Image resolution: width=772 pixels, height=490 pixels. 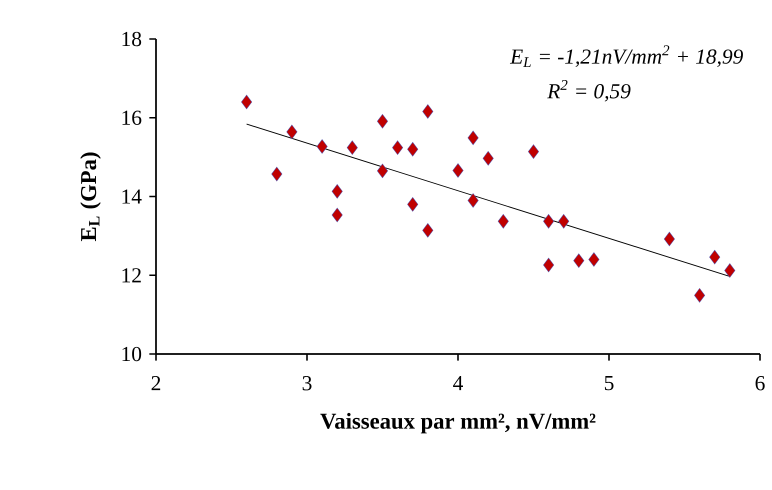 I want to click on y-tick-label: 14, so click(x=132, y=196).